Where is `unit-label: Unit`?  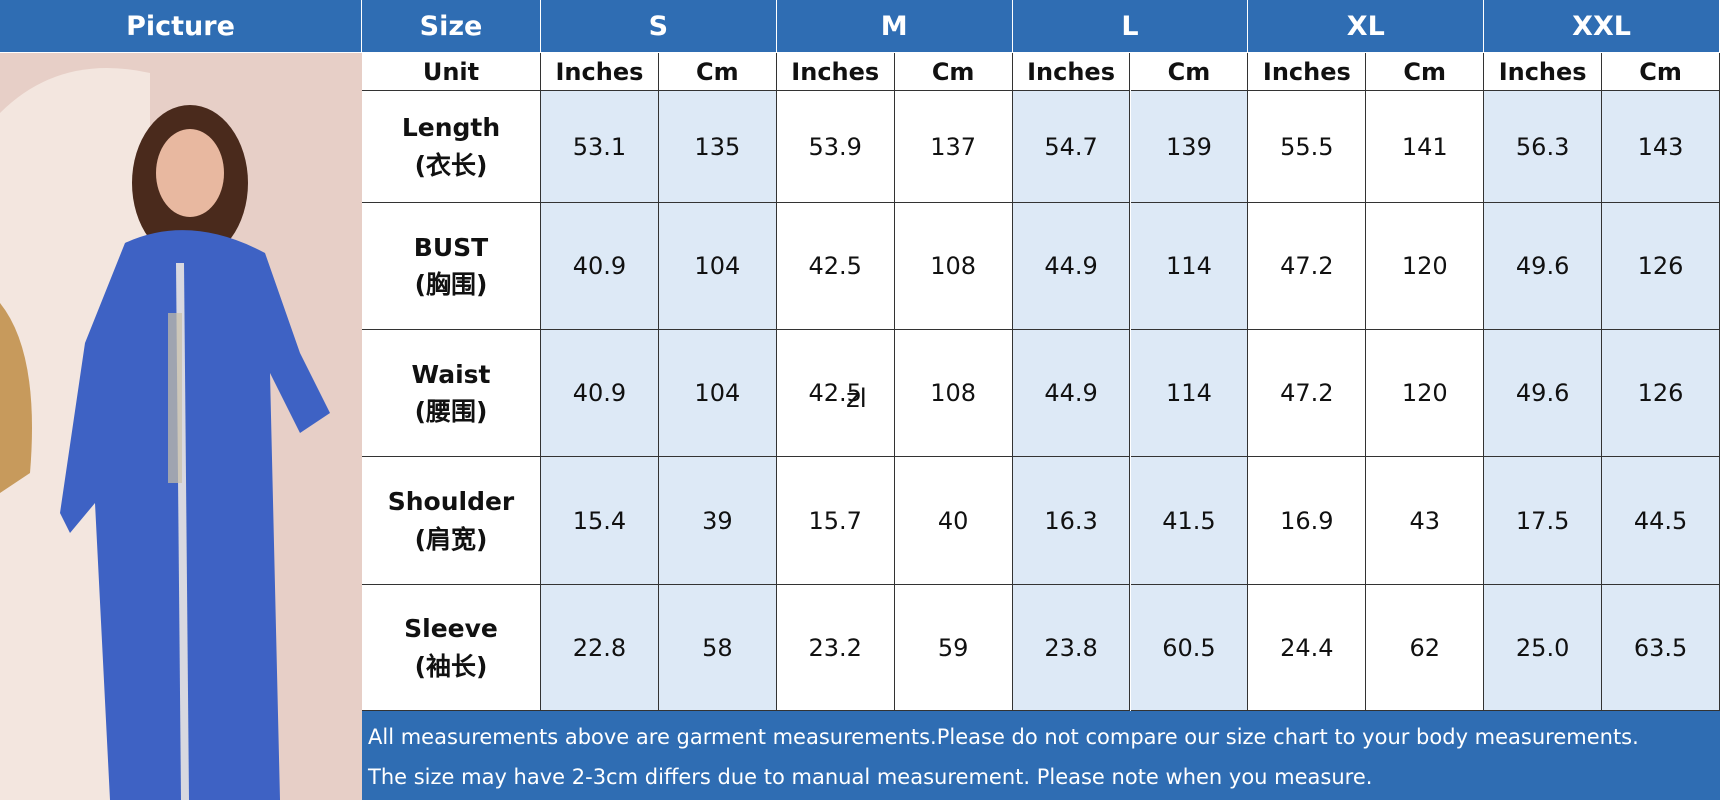 unit-label: Unit is located at coordinates (451, 72).